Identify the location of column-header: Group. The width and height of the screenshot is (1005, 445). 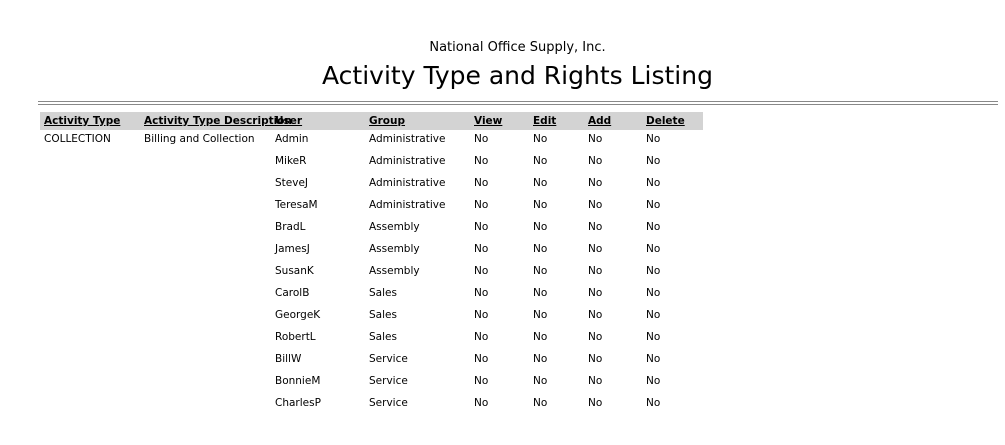
(387, 121).